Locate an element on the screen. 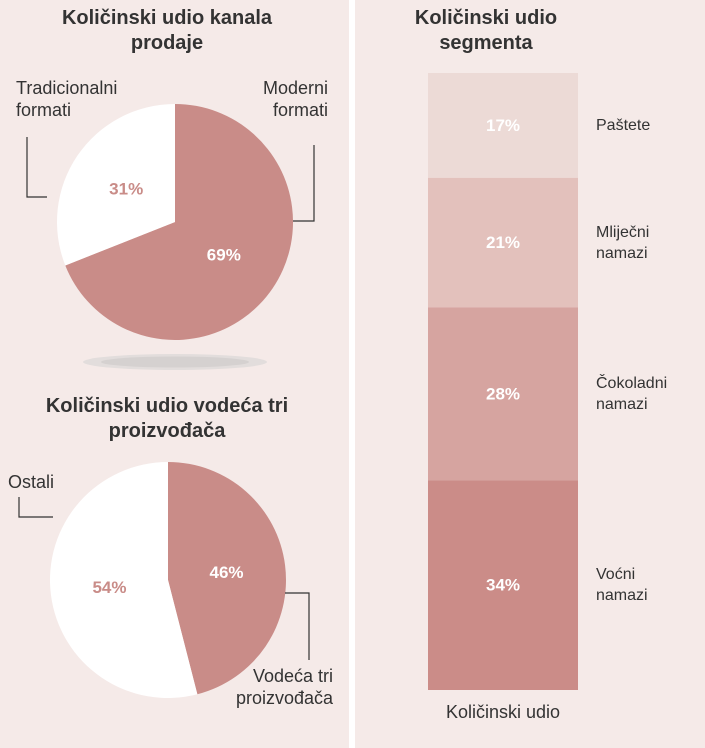 Image resolution: width=705 pixels, height=748 pixels. segment-label-cokoladni-namazi: Čokoladni namazi is located at coordinates (632, 393).